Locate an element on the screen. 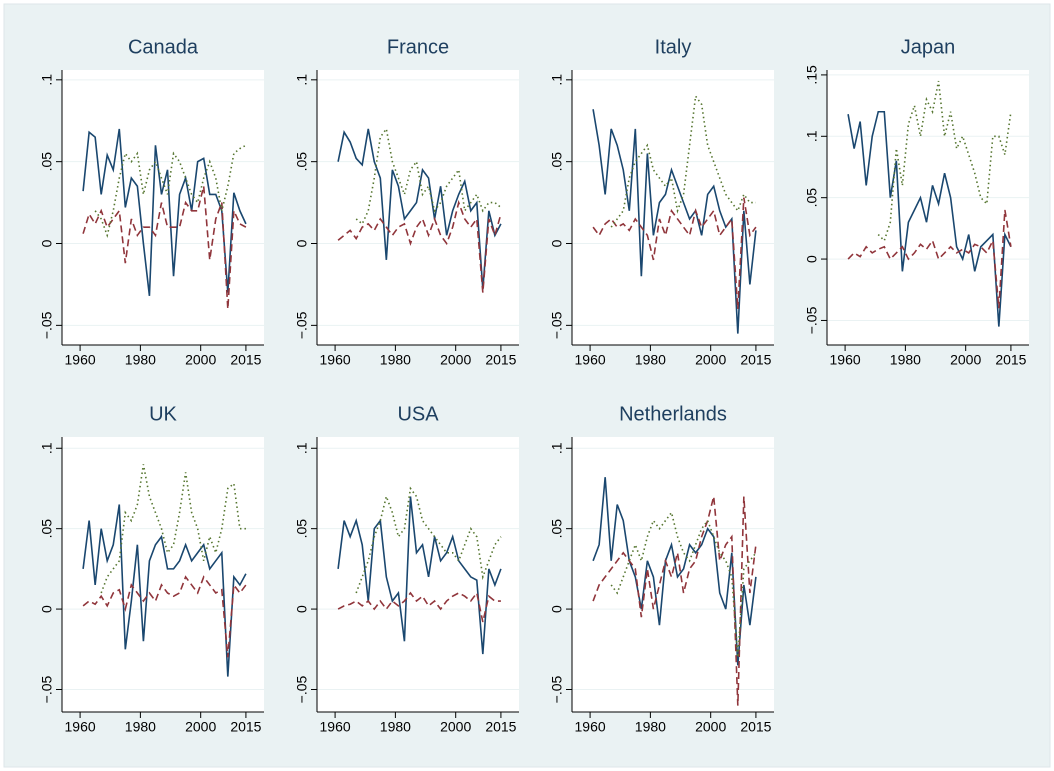 This screenshot has width=1054, height=771. panel: Italy −.05 0 .05 .1 1960 1980 2000 2015 is located at coordinates (661, 202).